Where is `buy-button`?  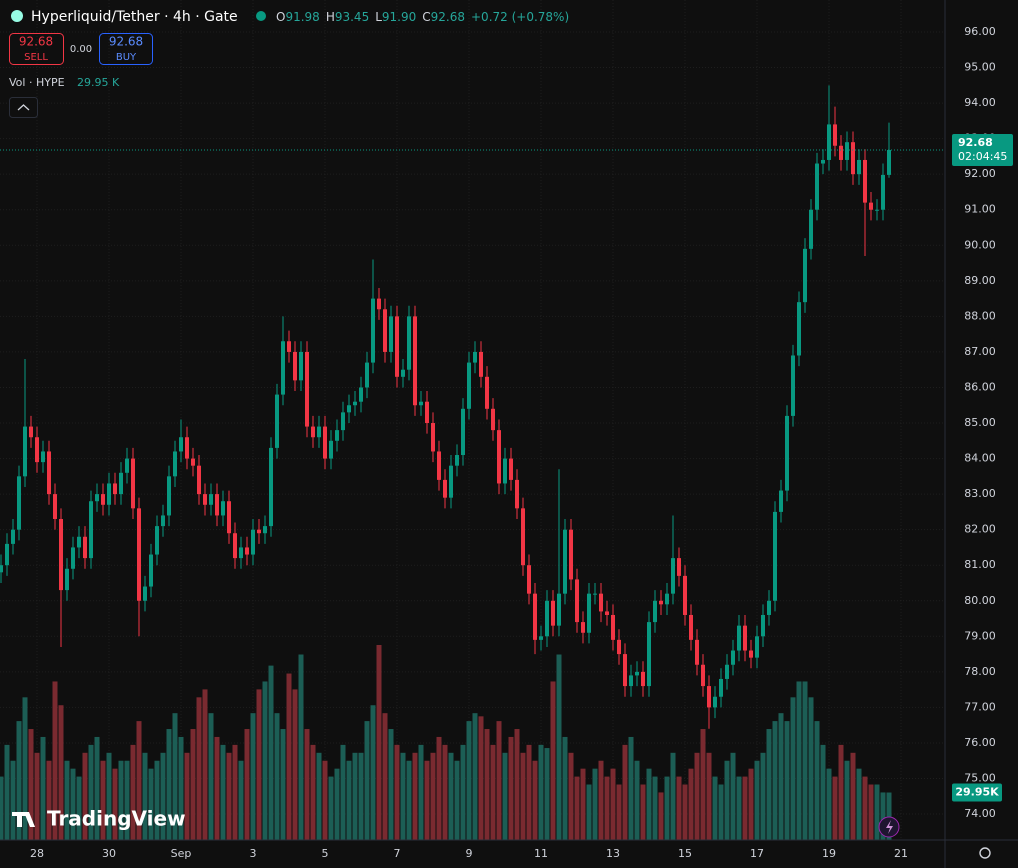 buy-button is located at coordinates (126, 49).